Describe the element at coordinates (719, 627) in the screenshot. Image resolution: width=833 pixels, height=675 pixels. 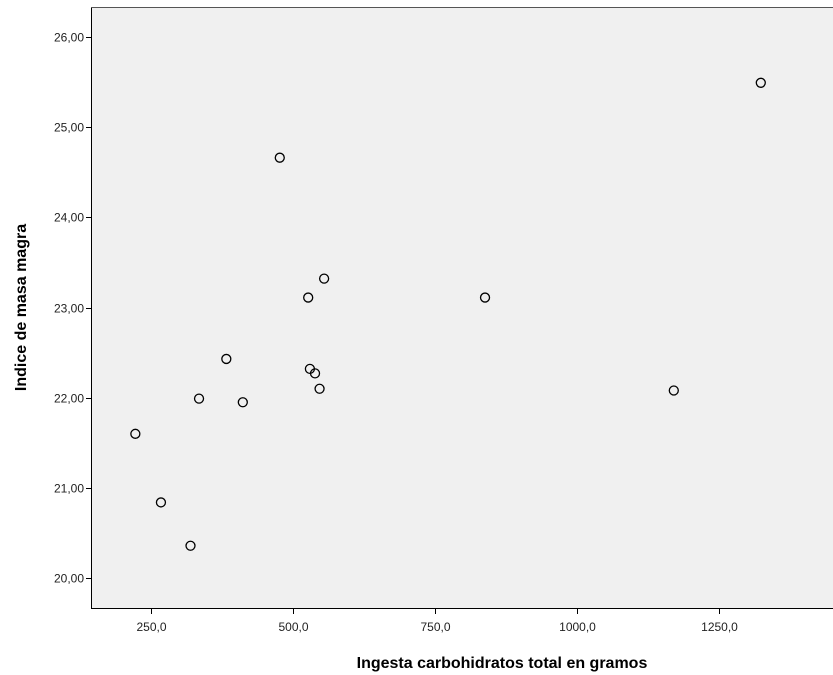
I see `x-tick-label: 1250,0` at that location.